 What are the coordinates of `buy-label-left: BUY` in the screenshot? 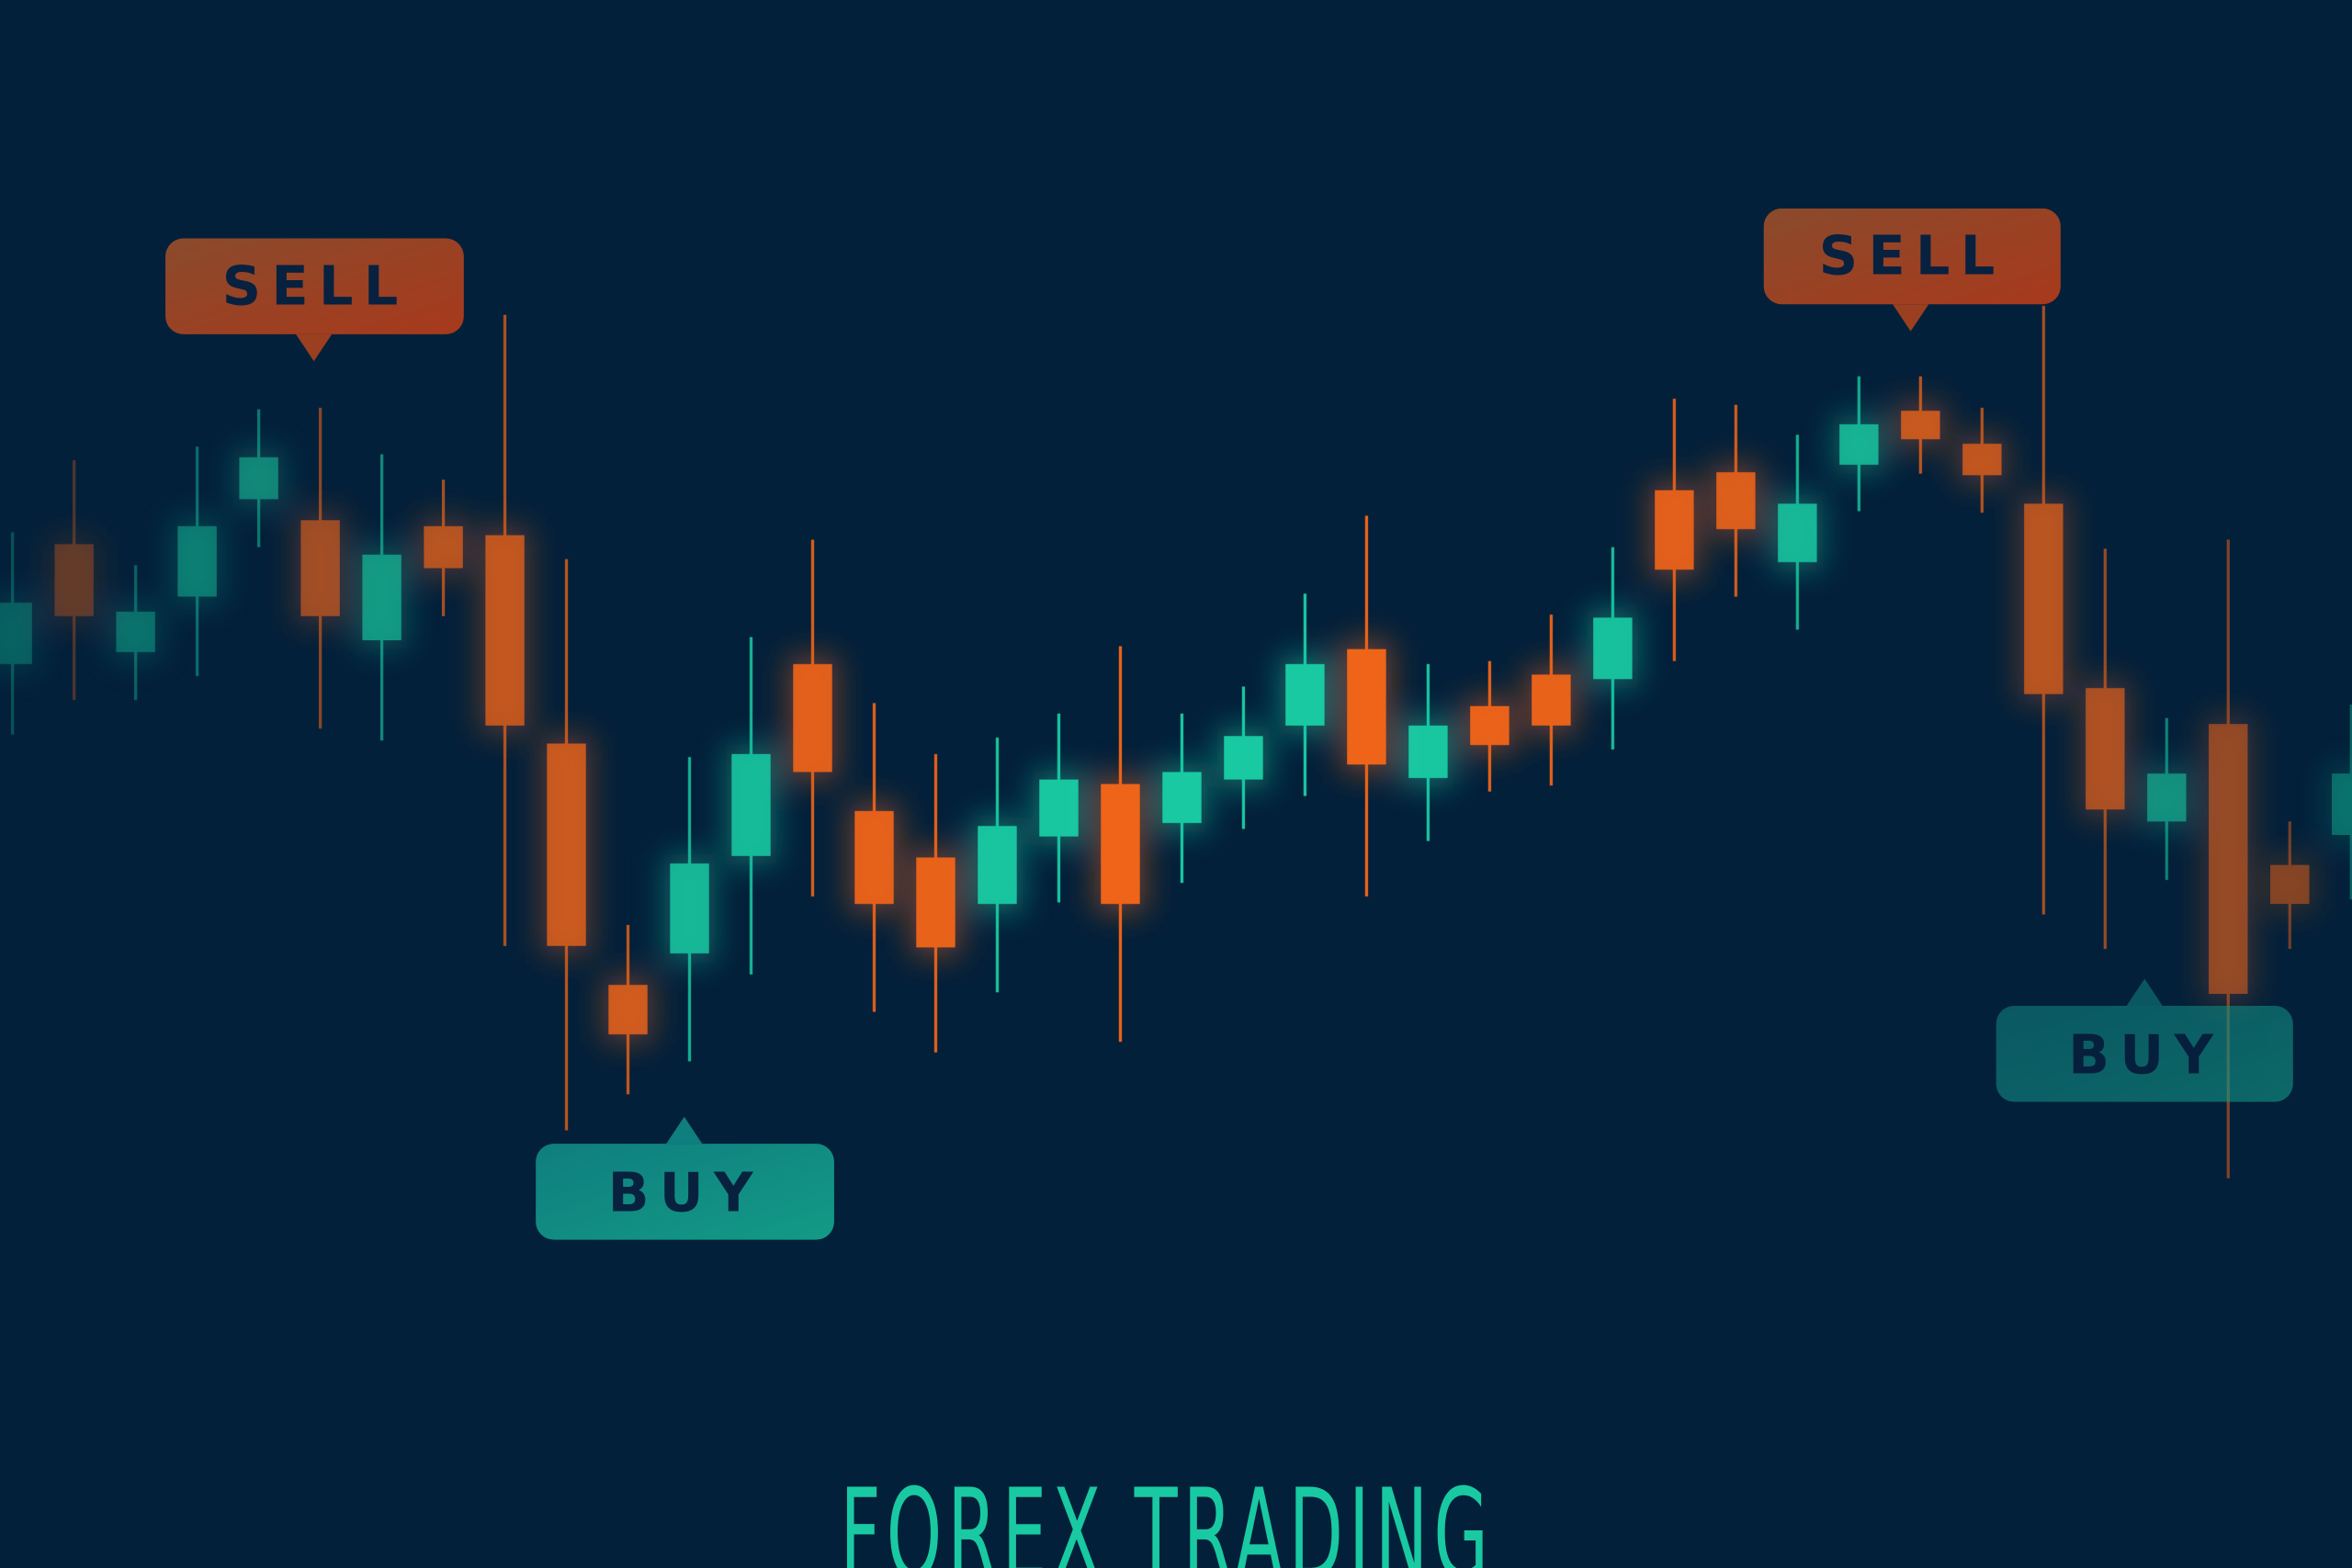 It's located at (685, 1178).